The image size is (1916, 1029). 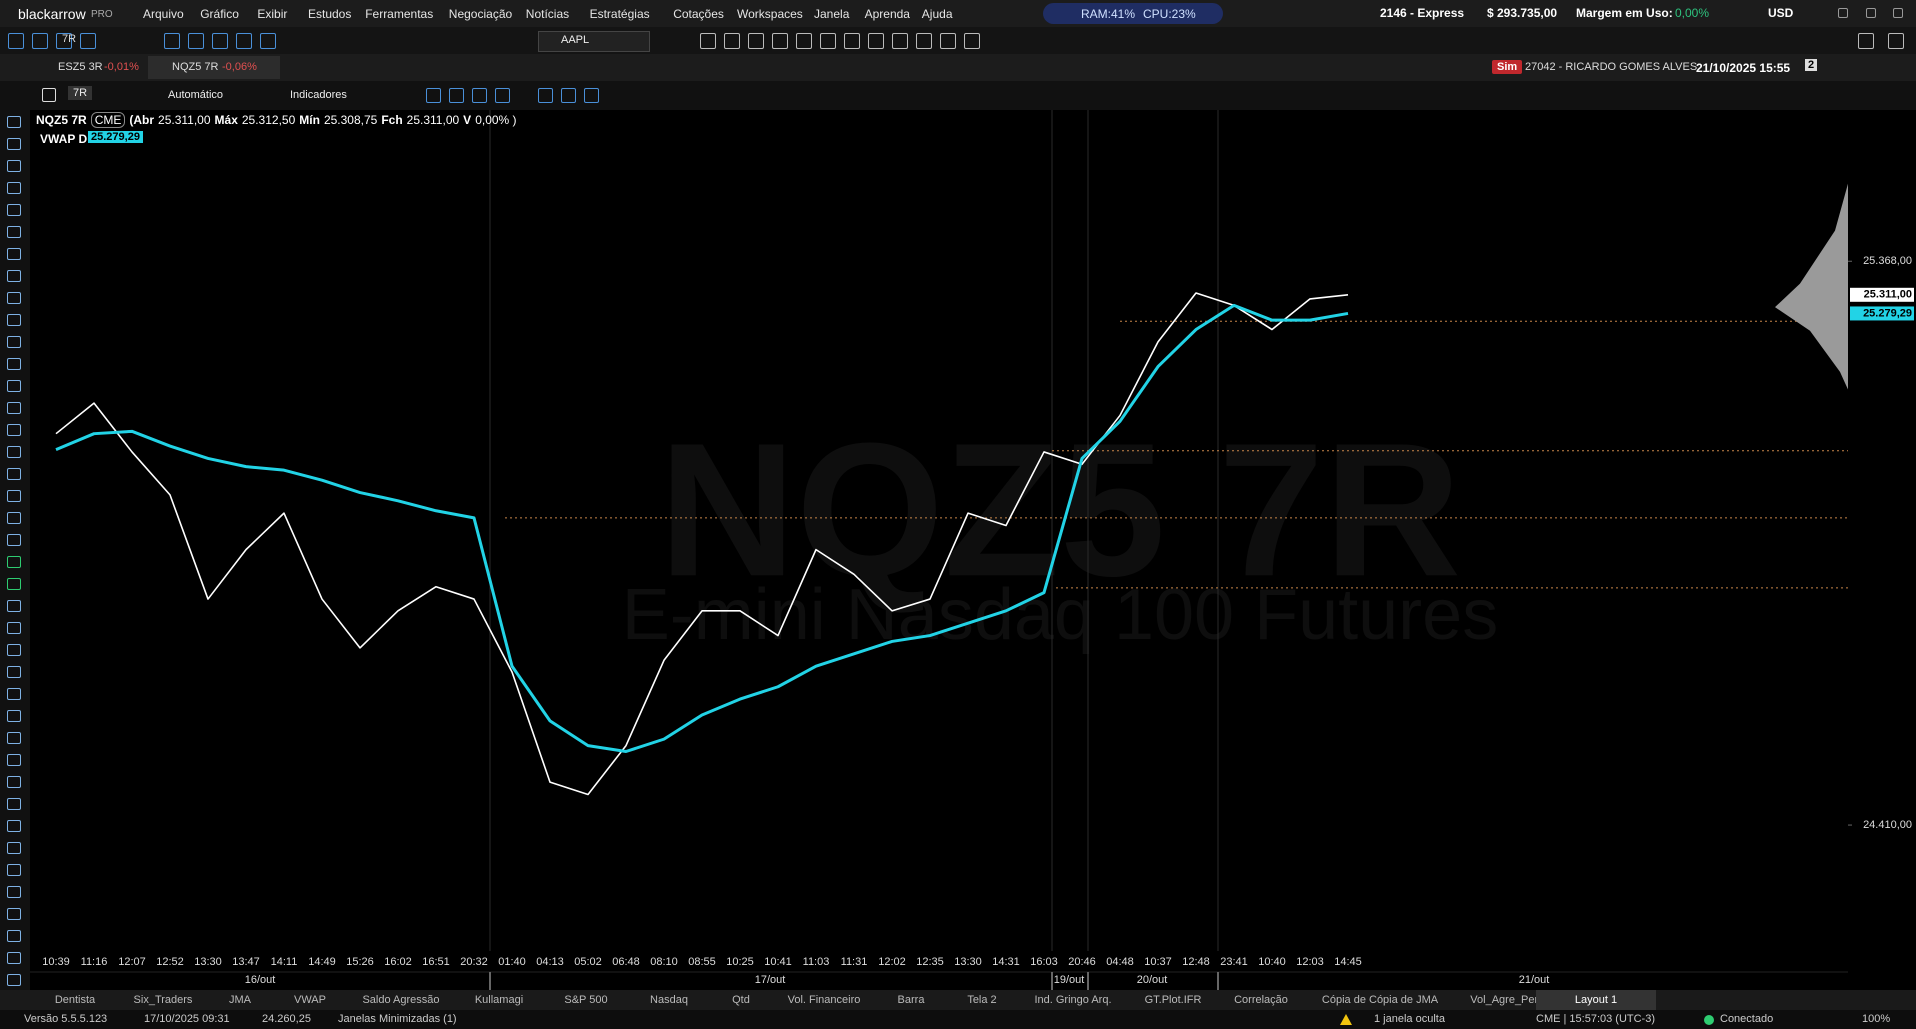 I want to click on layout-tab: Vol_Agre_Perc, so click(x=1507, y=1000).